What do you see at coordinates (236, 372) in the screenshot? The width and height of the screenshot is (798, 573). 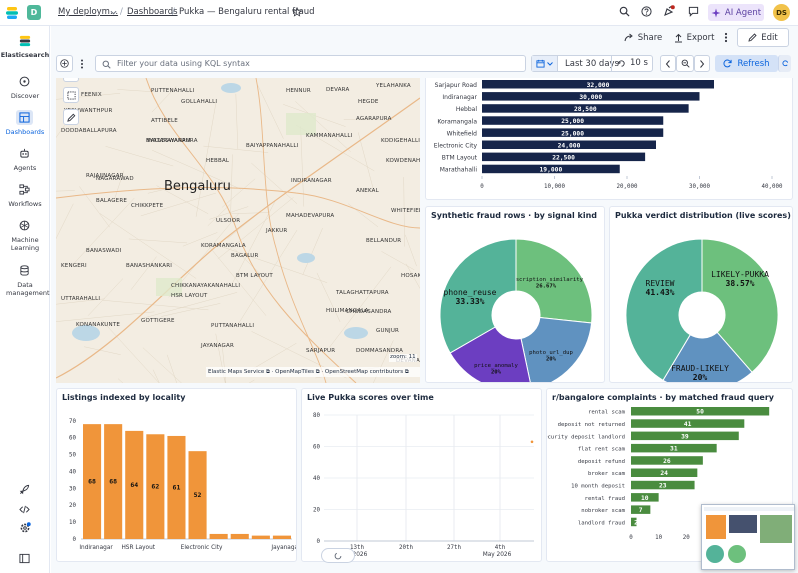 I see `attribution-ems-link: Elastic Maps Service` at bounding box center [236, 372].